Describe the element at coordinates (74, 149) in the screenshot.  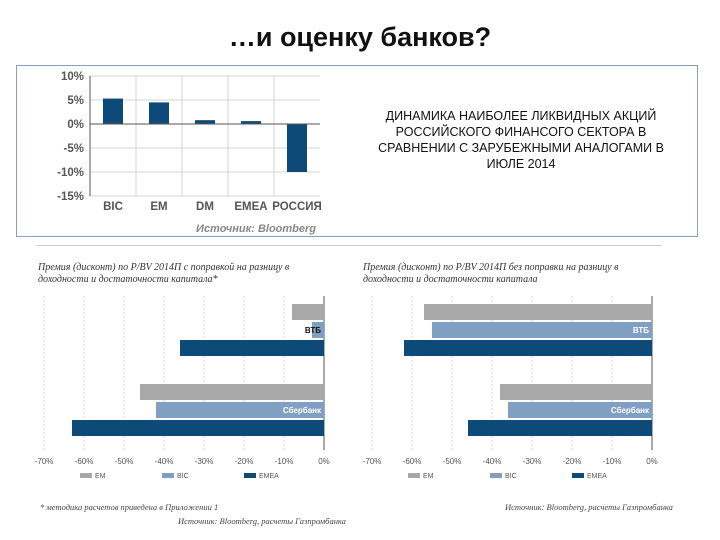
I see `y-tick-label: -5%` at that location.